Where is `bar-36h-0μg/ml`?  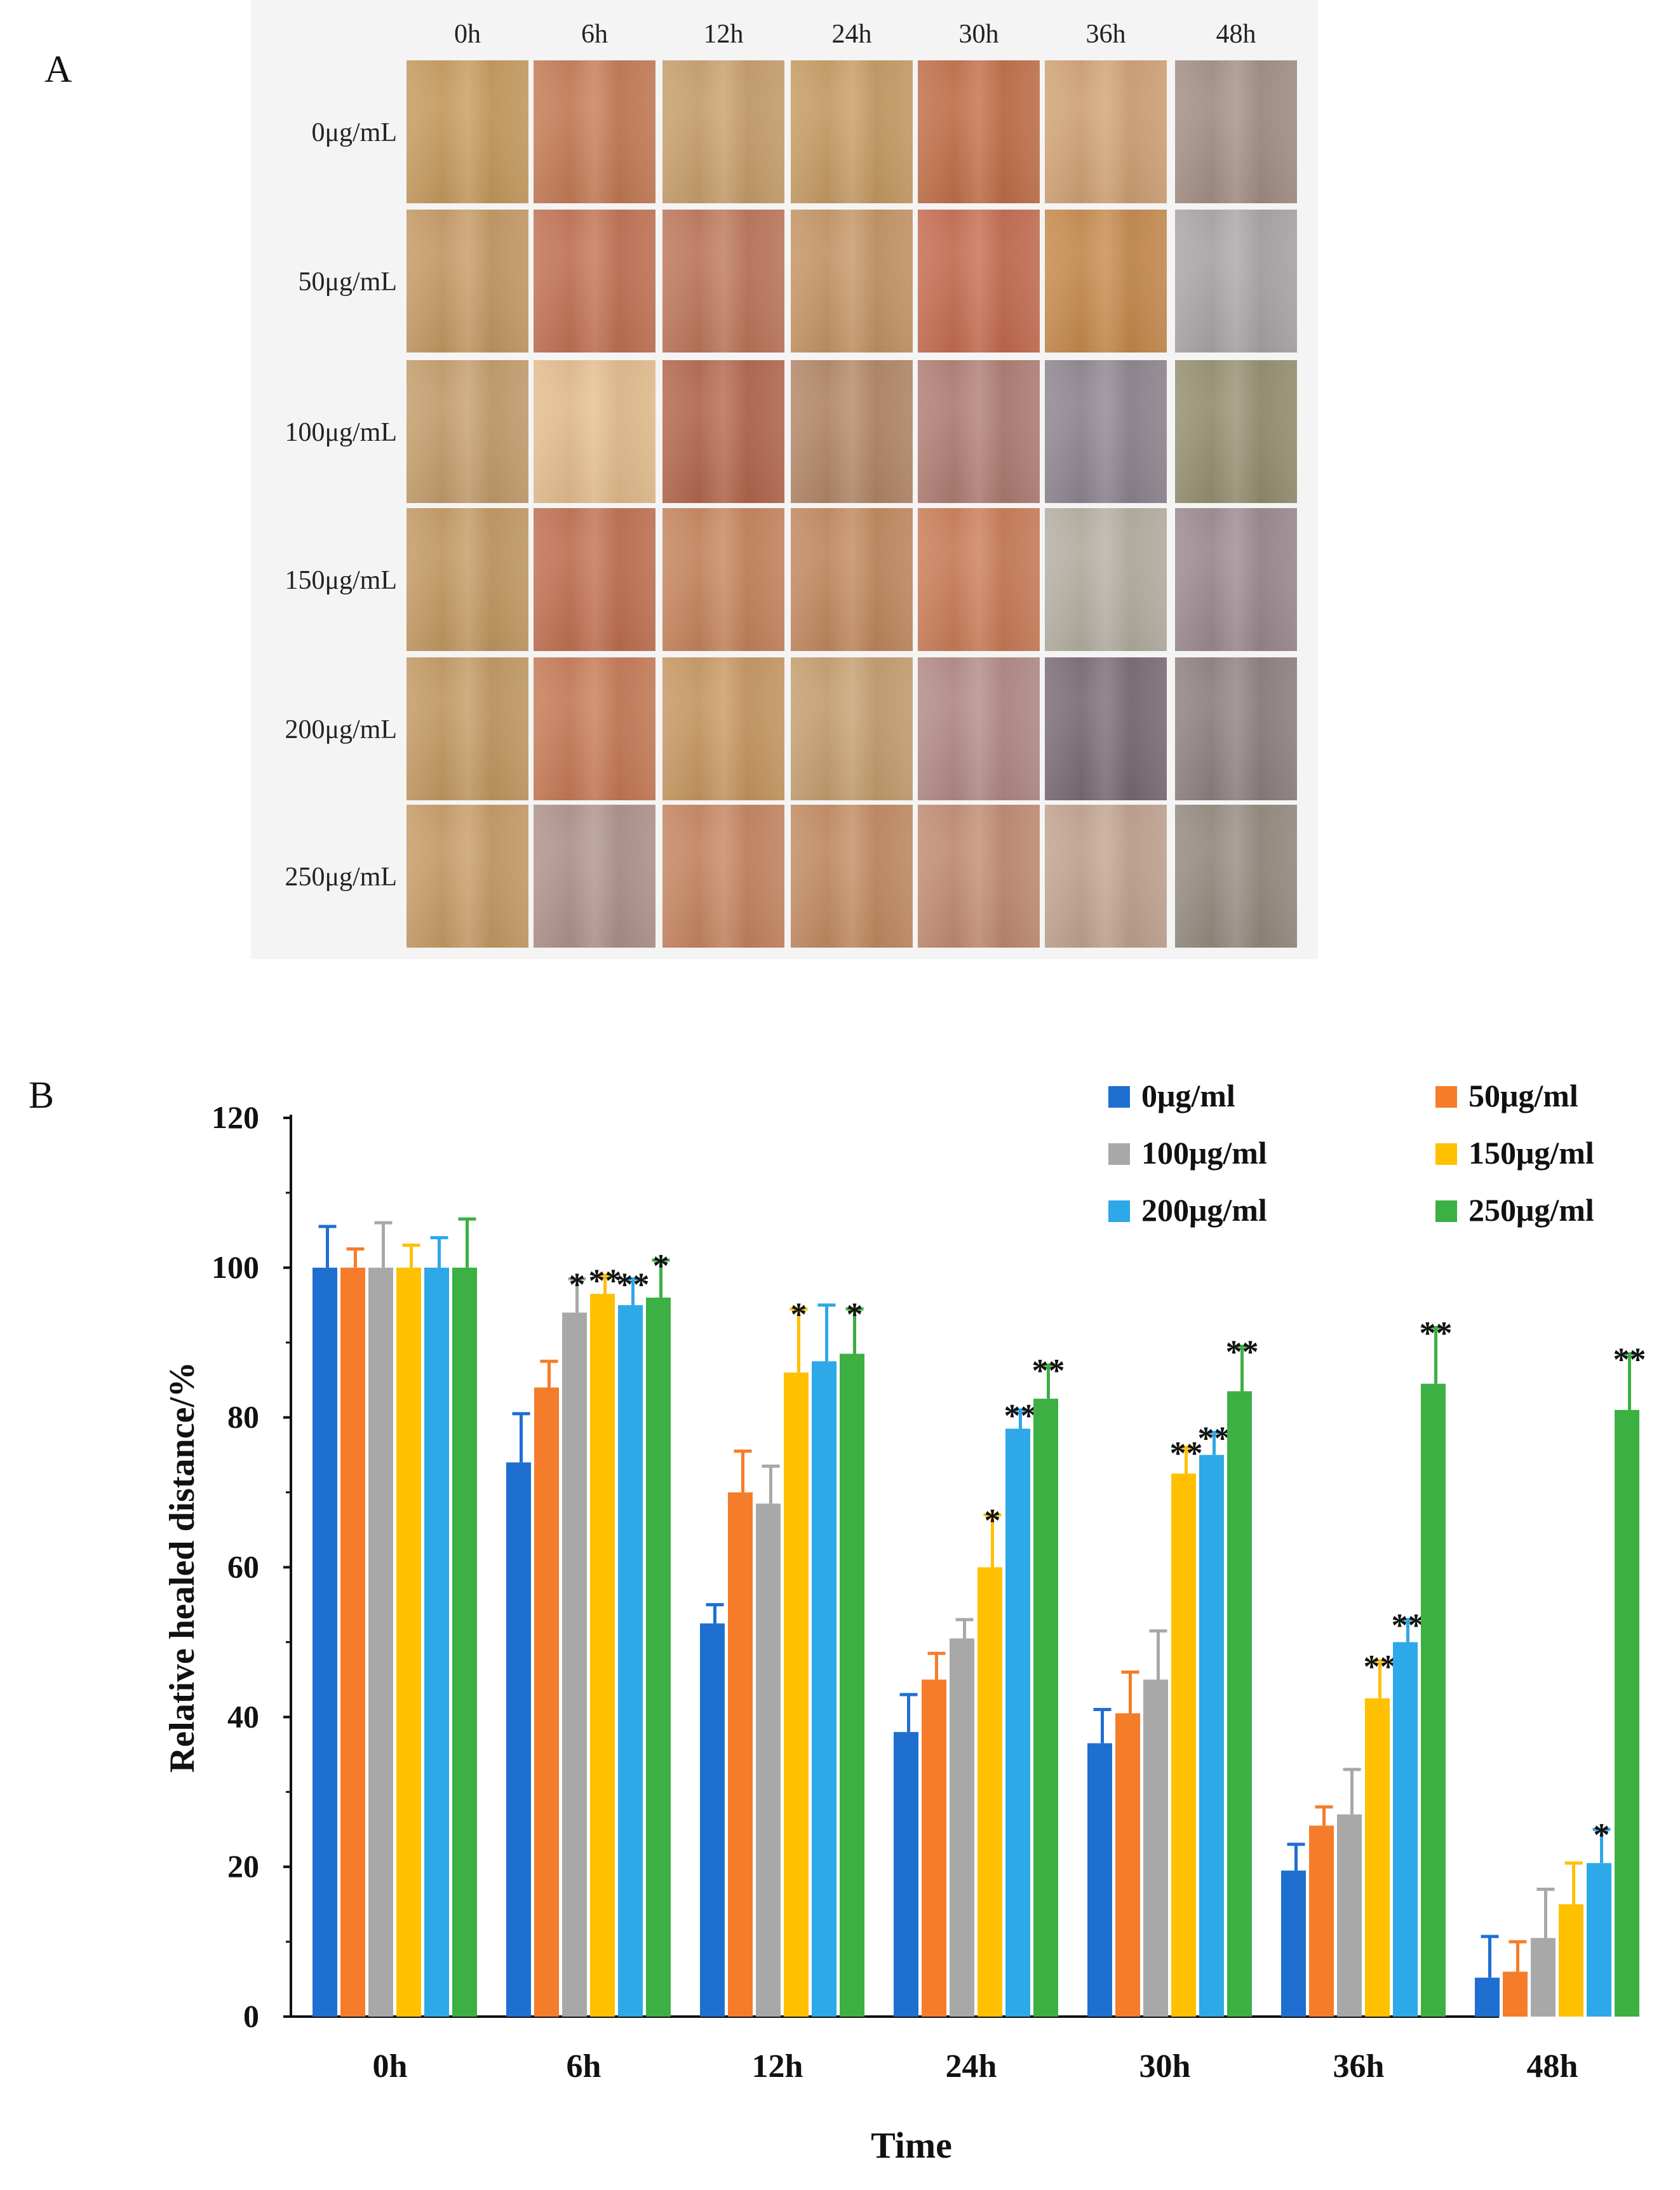 bar-36h-0μg/ml is located at coordinates (1293, 1944).